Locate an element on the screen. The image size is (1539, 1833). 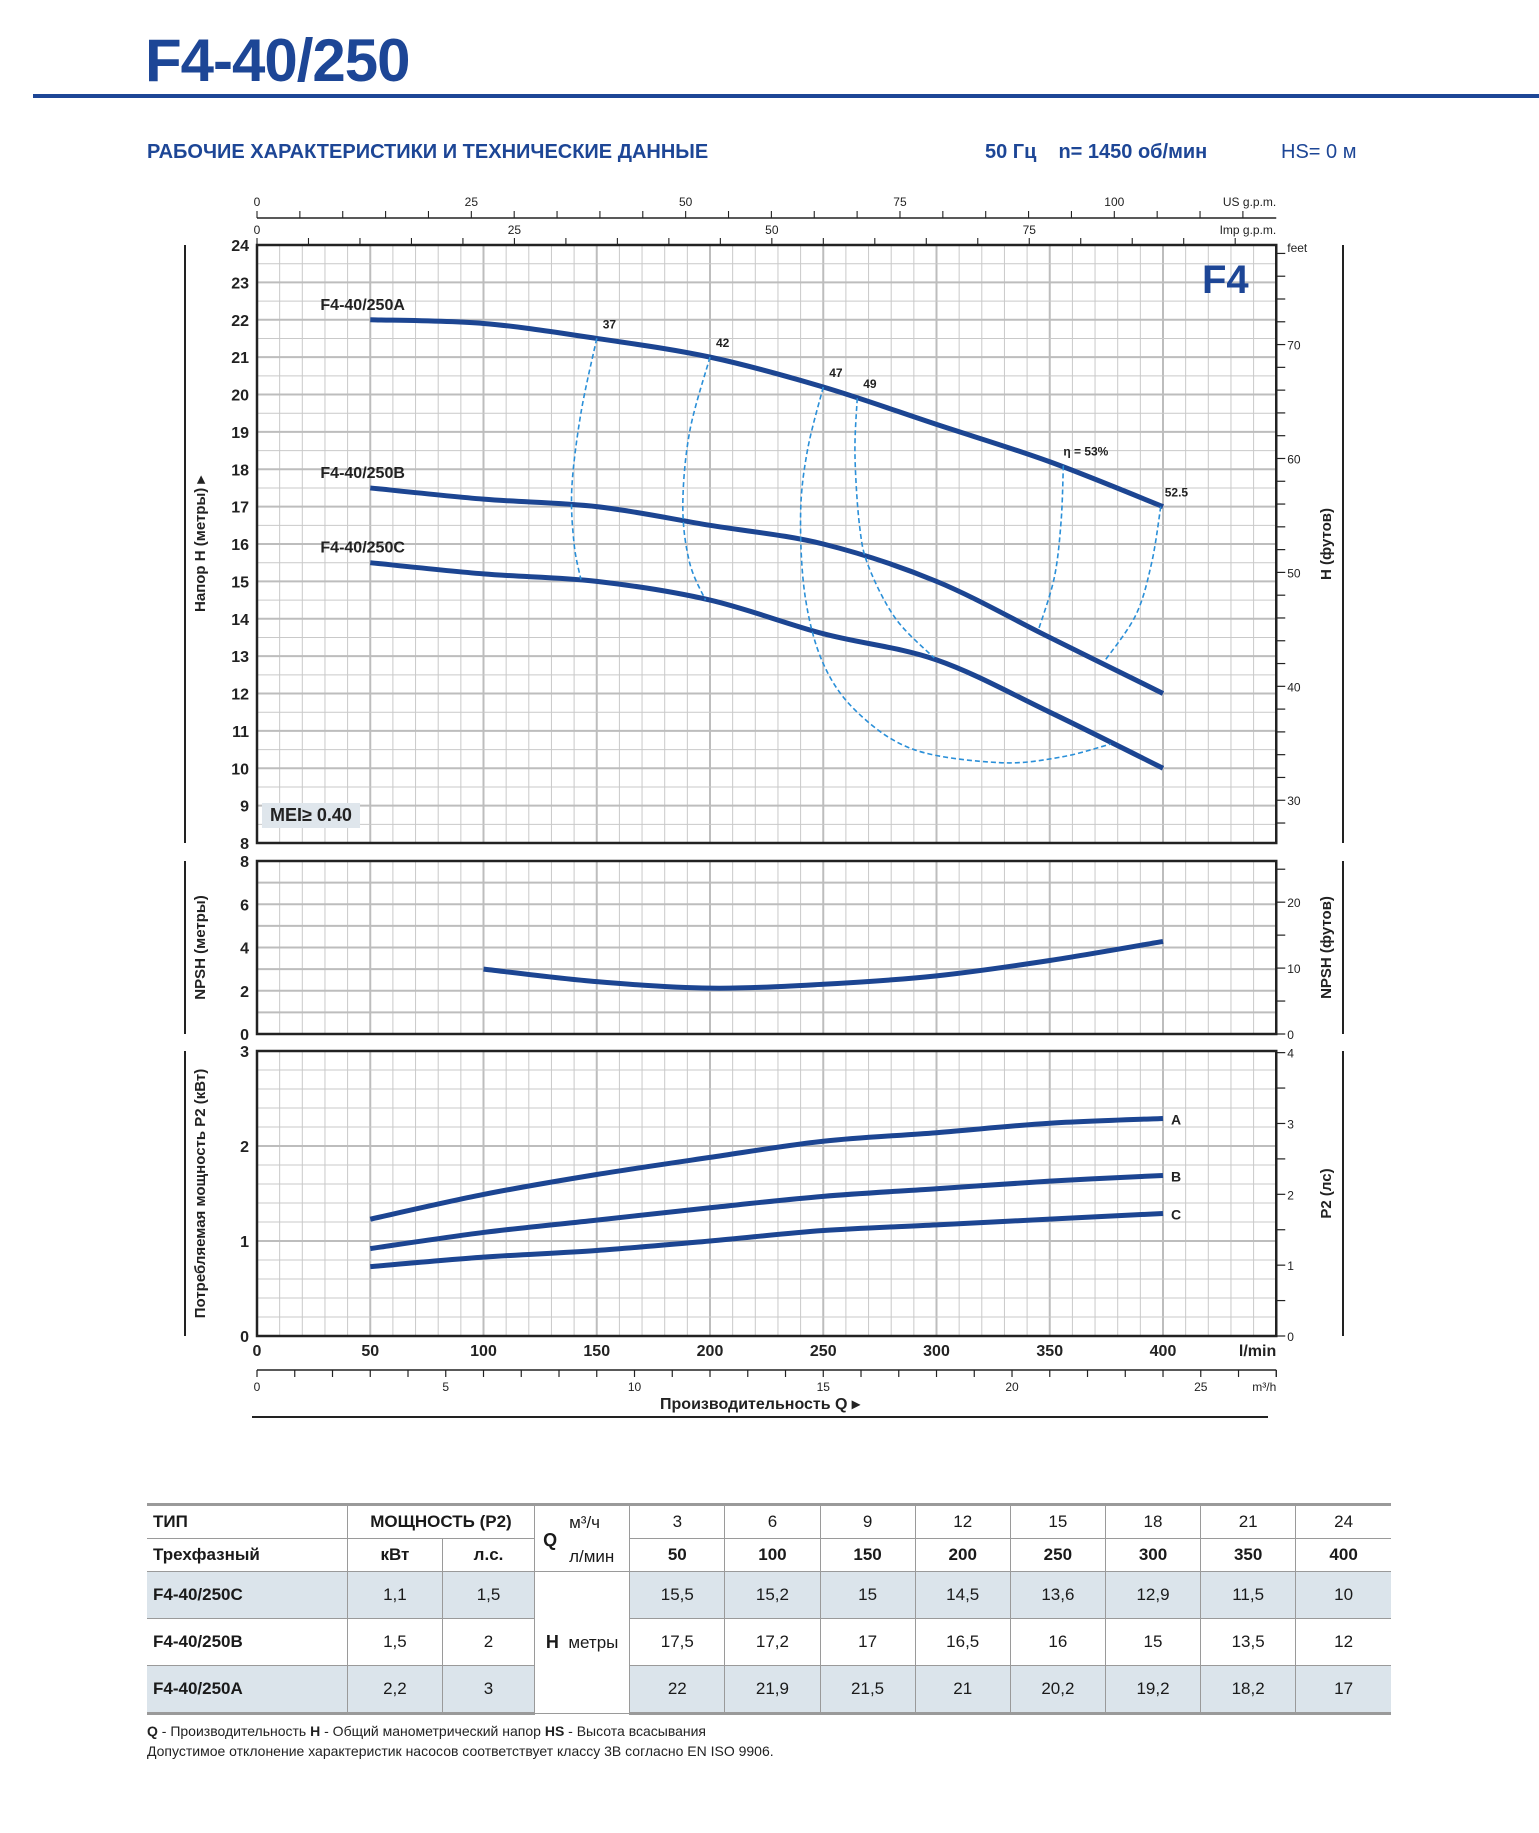
q-m3h: 15 is located at coordinates (1057, 1521).